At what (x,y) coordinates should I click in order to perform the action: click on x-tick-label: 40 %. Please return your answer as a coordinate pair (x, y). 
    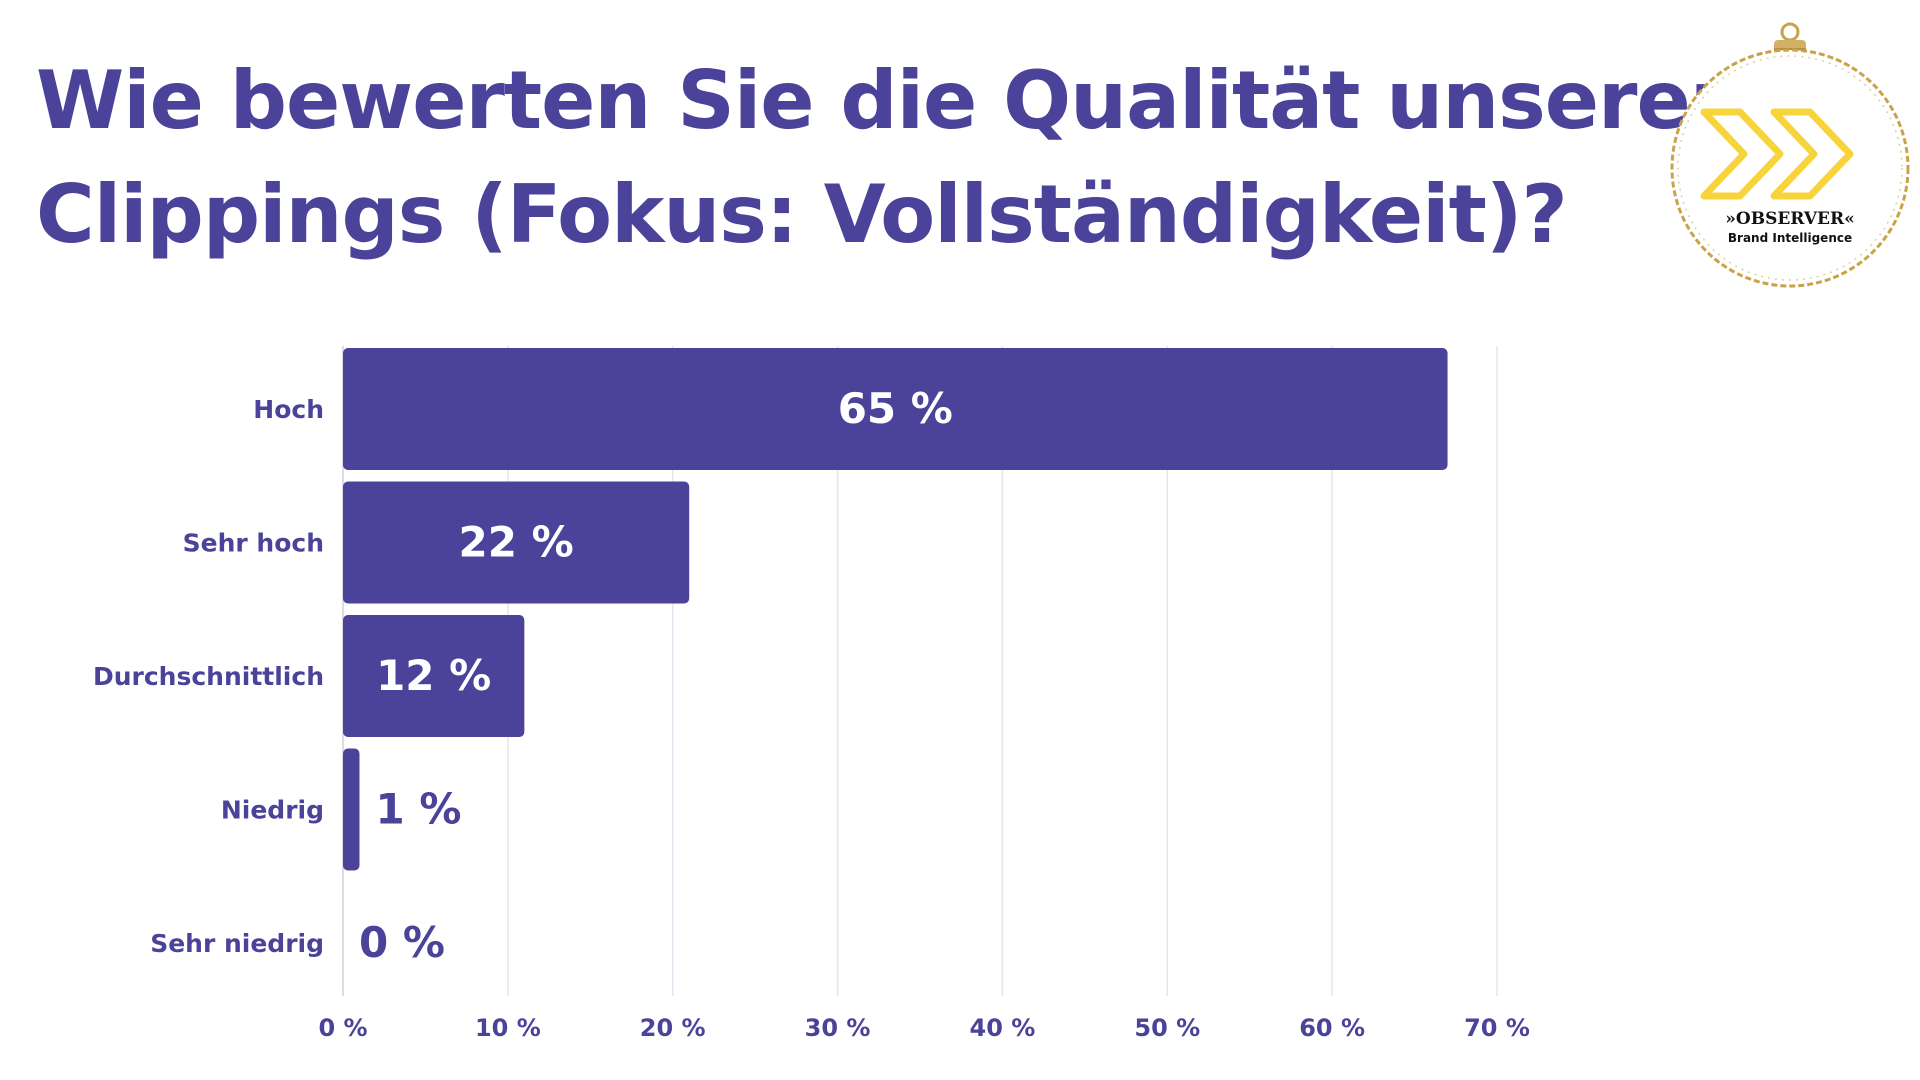
    Looking at the image, I should click on (1003, 1028).